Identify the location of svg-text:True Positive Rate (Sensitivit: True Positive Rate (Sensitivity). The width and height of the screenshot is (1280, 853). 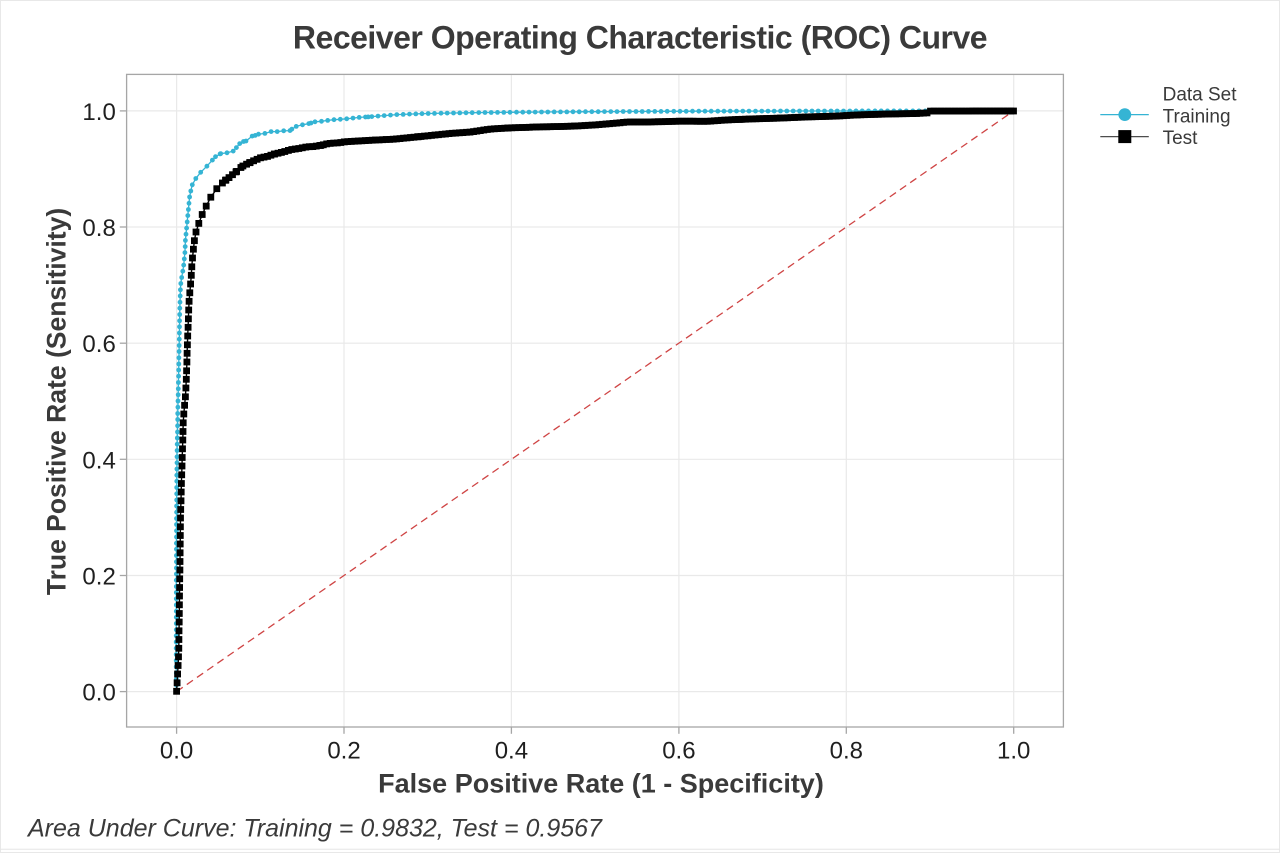
(56, 401).